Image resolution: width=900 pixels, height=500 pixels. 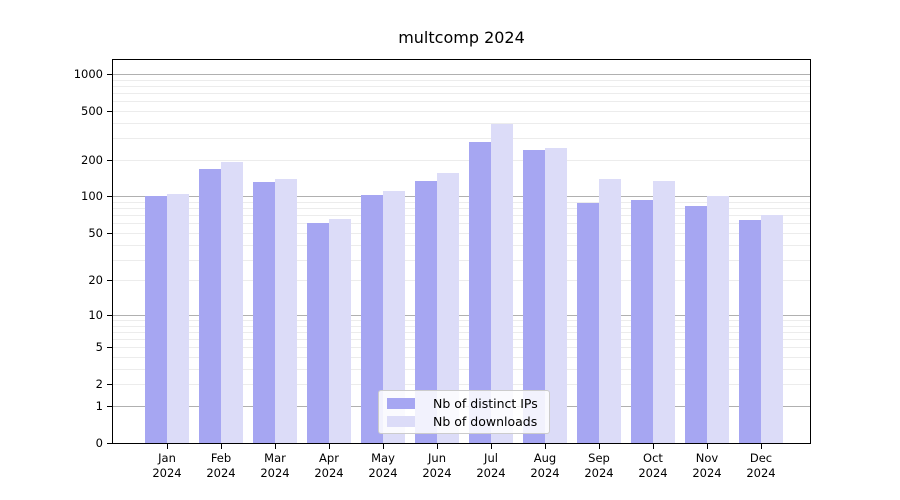 I want to click on bar-mar-ips, so click(x=264, y=312).